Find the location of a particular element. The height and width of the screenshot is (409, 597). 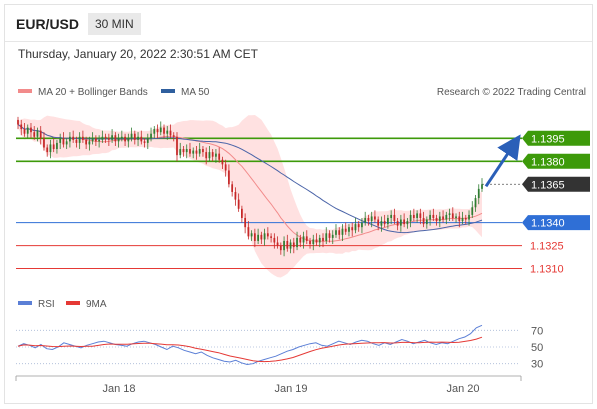

rsi-legend-swatch is located at coordinates (25, 303).